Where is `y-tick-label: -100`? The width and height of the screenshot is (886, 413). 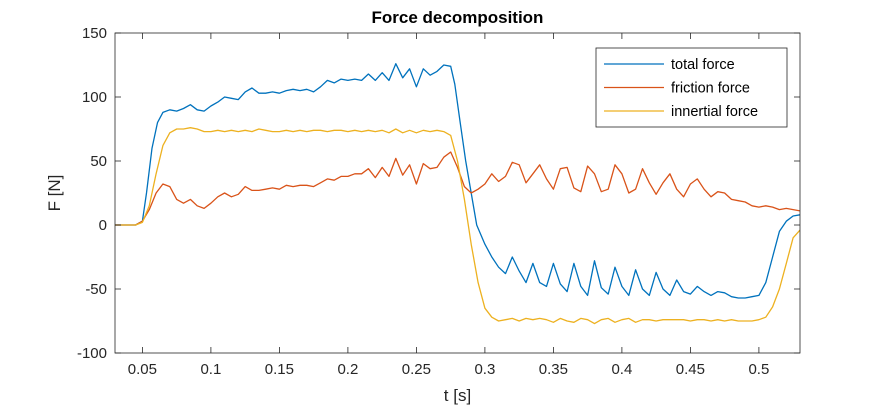 y-tick-label: -100 is located at coordinates (92, 353).